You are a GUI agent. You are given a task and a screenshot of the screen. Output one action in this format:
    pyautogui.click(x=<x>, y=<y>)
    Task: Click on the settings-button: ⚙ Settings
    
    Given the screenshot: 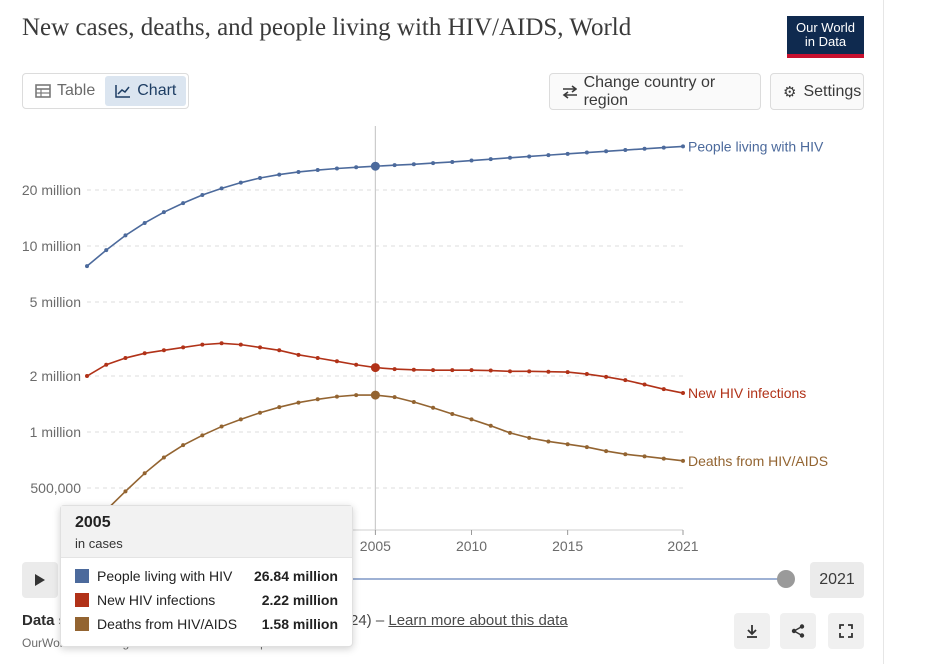 What is the action you would take?
    pyautogui.click(x=817, y=91)
    